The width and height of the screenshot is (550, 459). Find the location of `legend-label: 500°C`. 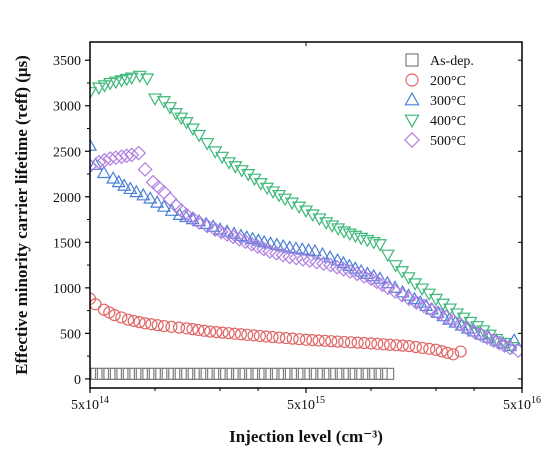

legend-label: 500°C is located at coordinates (448, 141).